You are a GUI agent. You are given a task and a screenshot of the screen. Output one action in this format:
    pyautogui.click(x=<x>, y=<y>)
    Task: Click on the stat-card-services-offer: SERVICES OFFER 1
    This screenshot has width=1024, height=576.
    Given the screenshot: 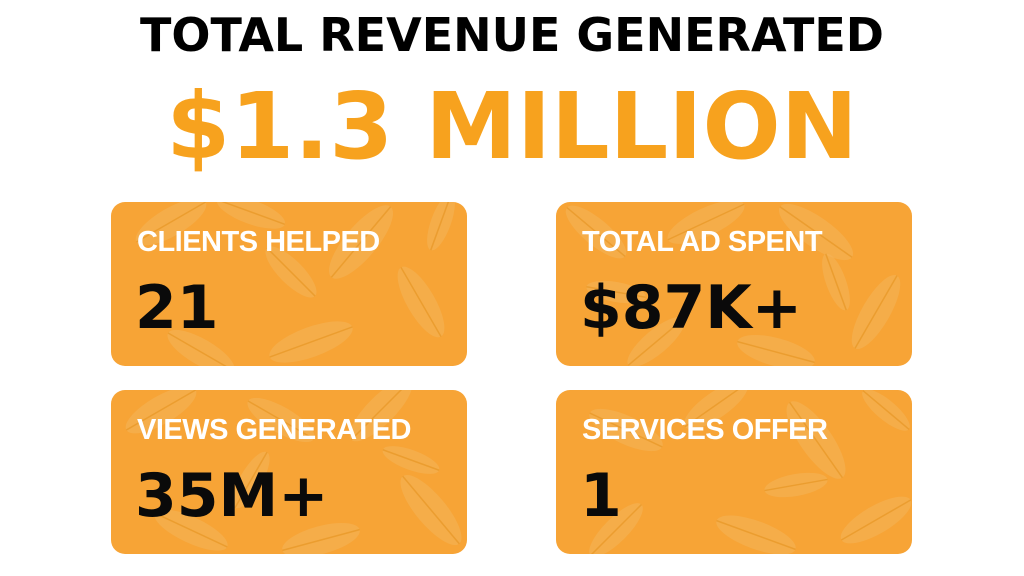 What is the action you would take?
    pyautogui.click(x=734, y=472)
    